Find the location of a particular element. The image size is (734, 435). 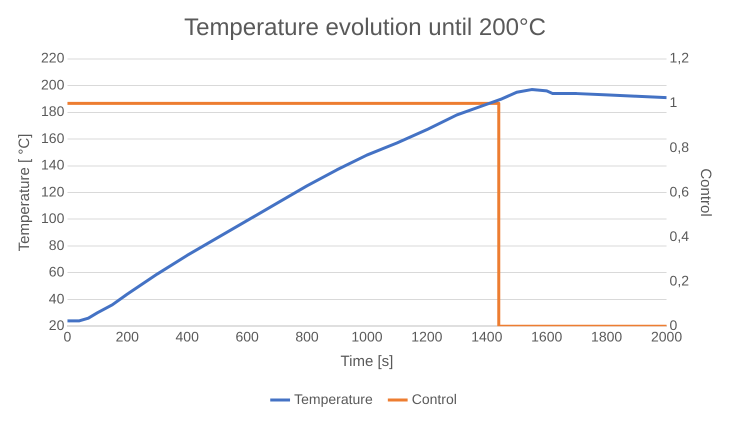

y-tick-label: 20 is located at coordinates (56, 325).